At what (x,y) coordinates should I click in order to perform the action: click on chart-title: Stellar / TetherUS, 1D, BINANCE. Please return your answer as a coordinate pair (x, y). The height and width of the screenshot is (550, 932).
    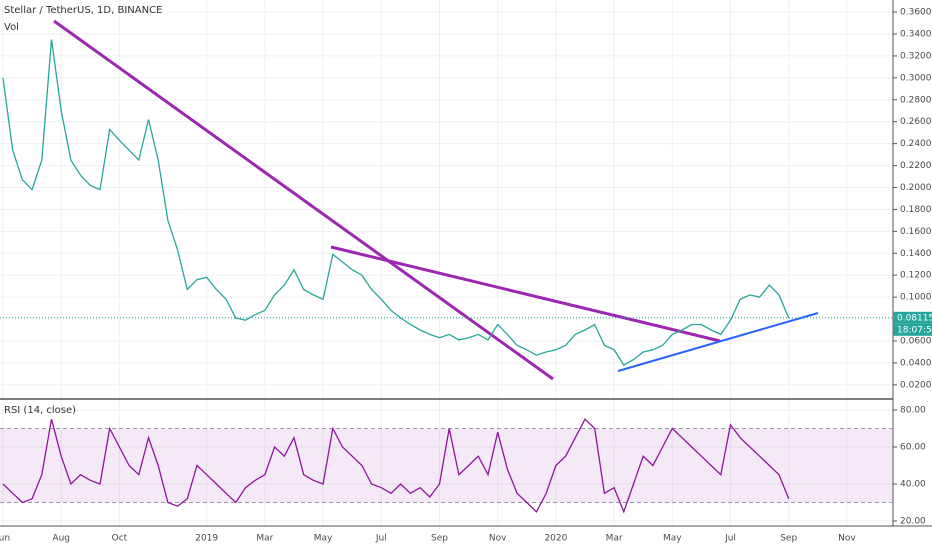
    Looking at the image, I should click on (83, 10).